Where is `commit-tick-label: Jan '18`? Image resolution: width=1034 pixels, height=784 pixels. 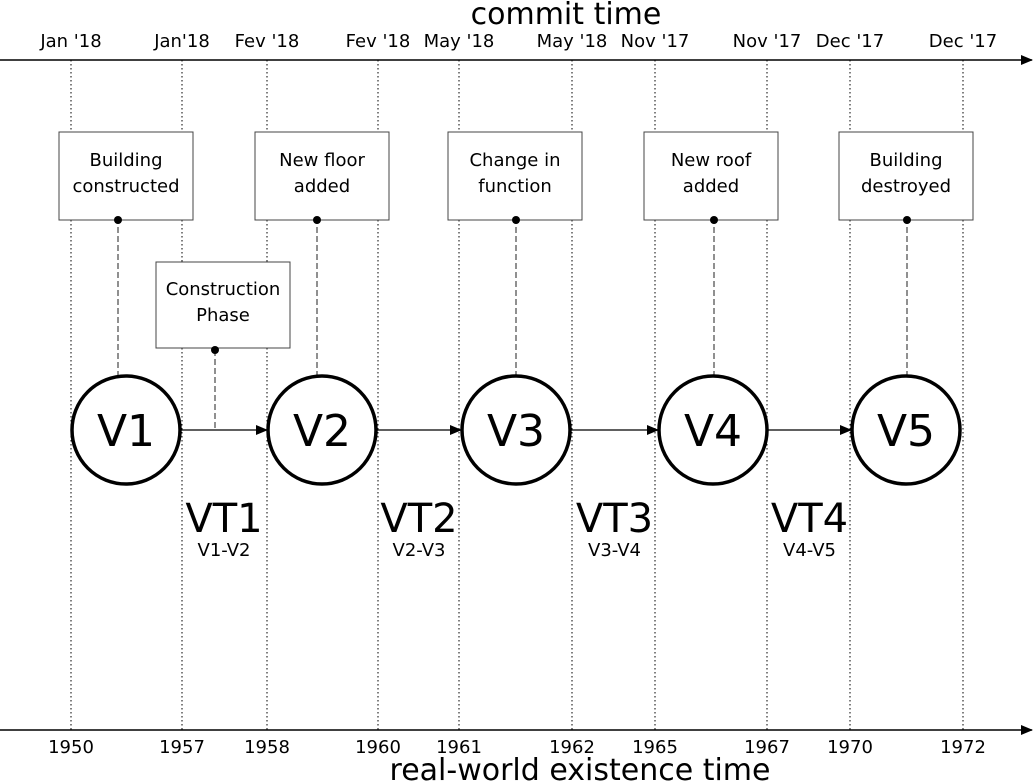
commit-tick-label: Jan '18 is located at coordinates (70, 41).